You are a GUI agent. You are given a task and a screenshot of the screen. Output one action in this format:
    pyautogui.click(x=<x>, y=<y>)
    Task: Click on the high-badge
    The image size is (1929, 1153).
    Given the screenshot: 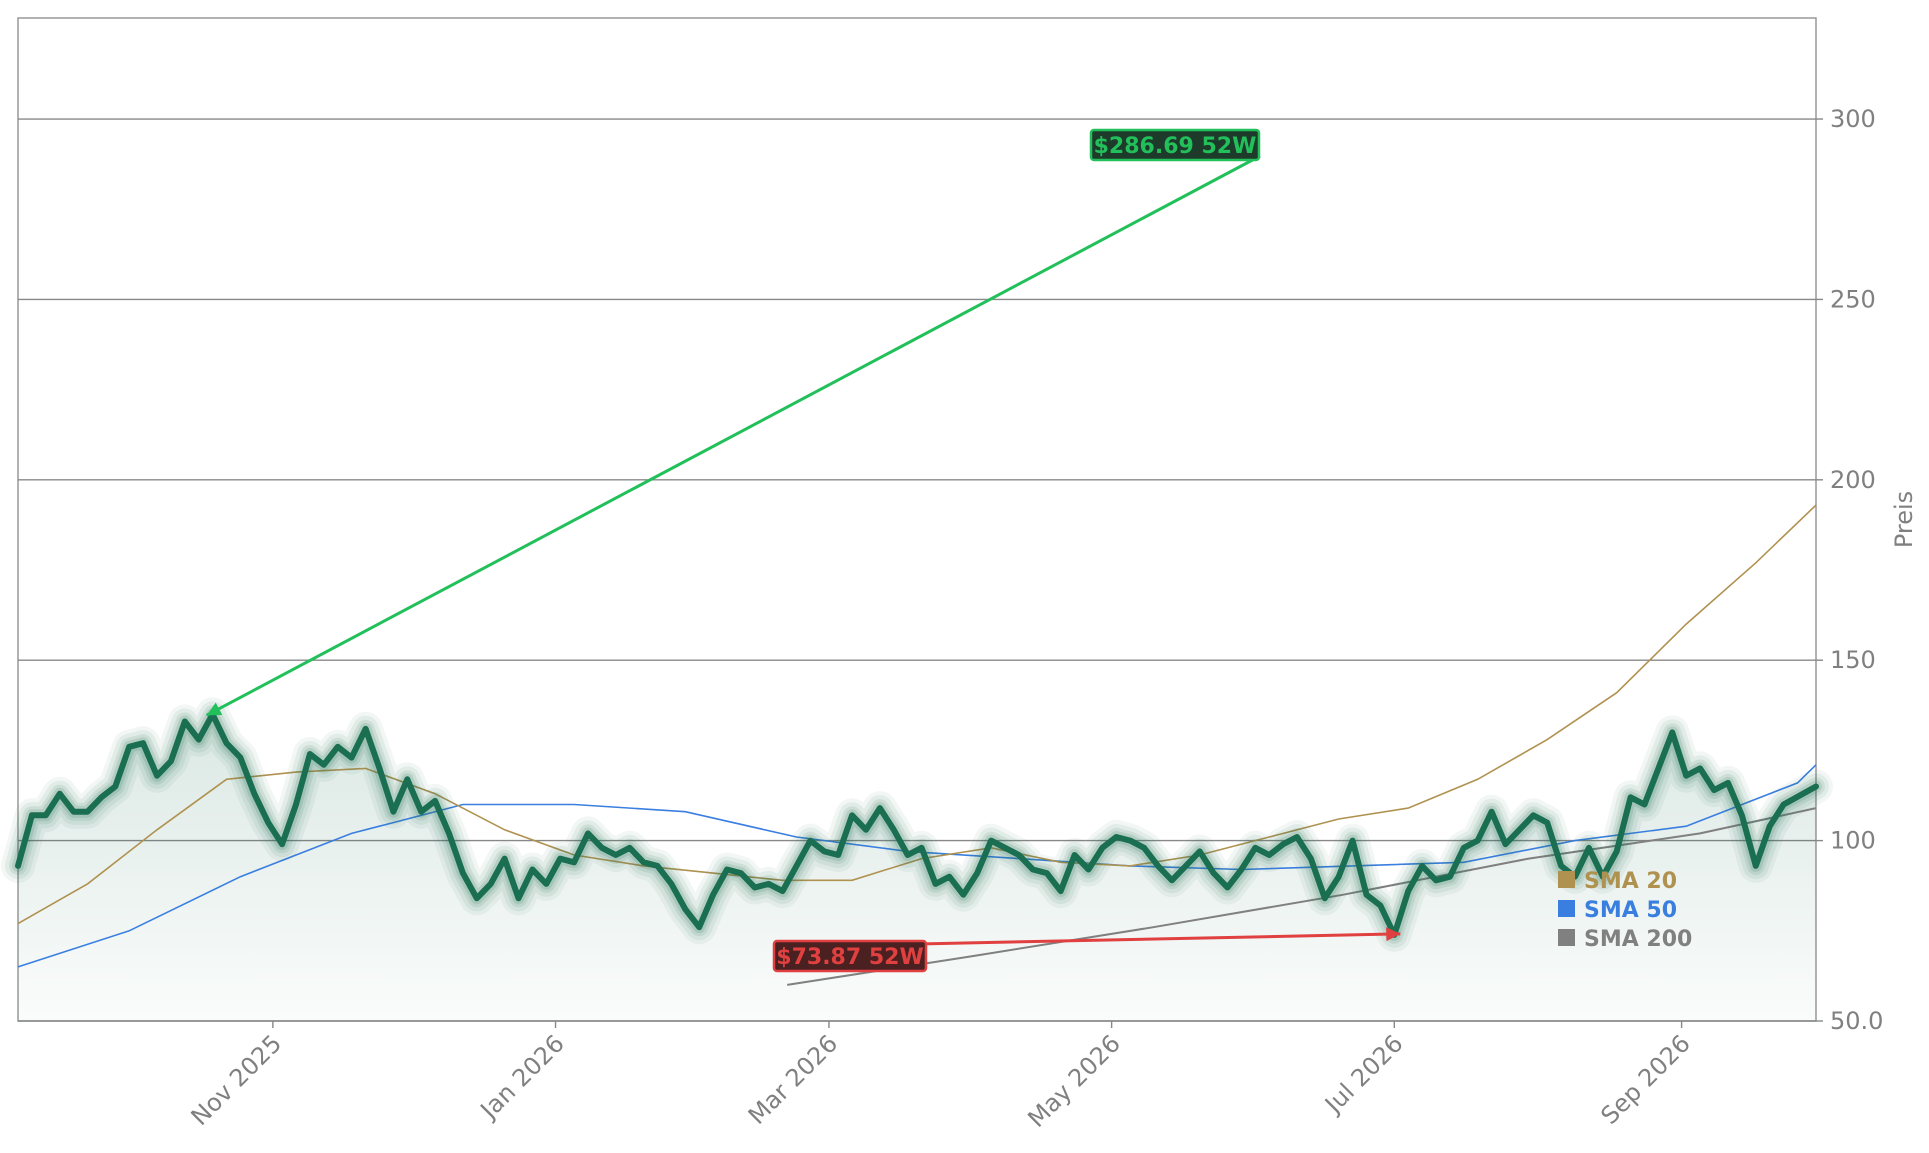 What is the action you would take?
    pyautogui.click(x=1175, y=145)
    